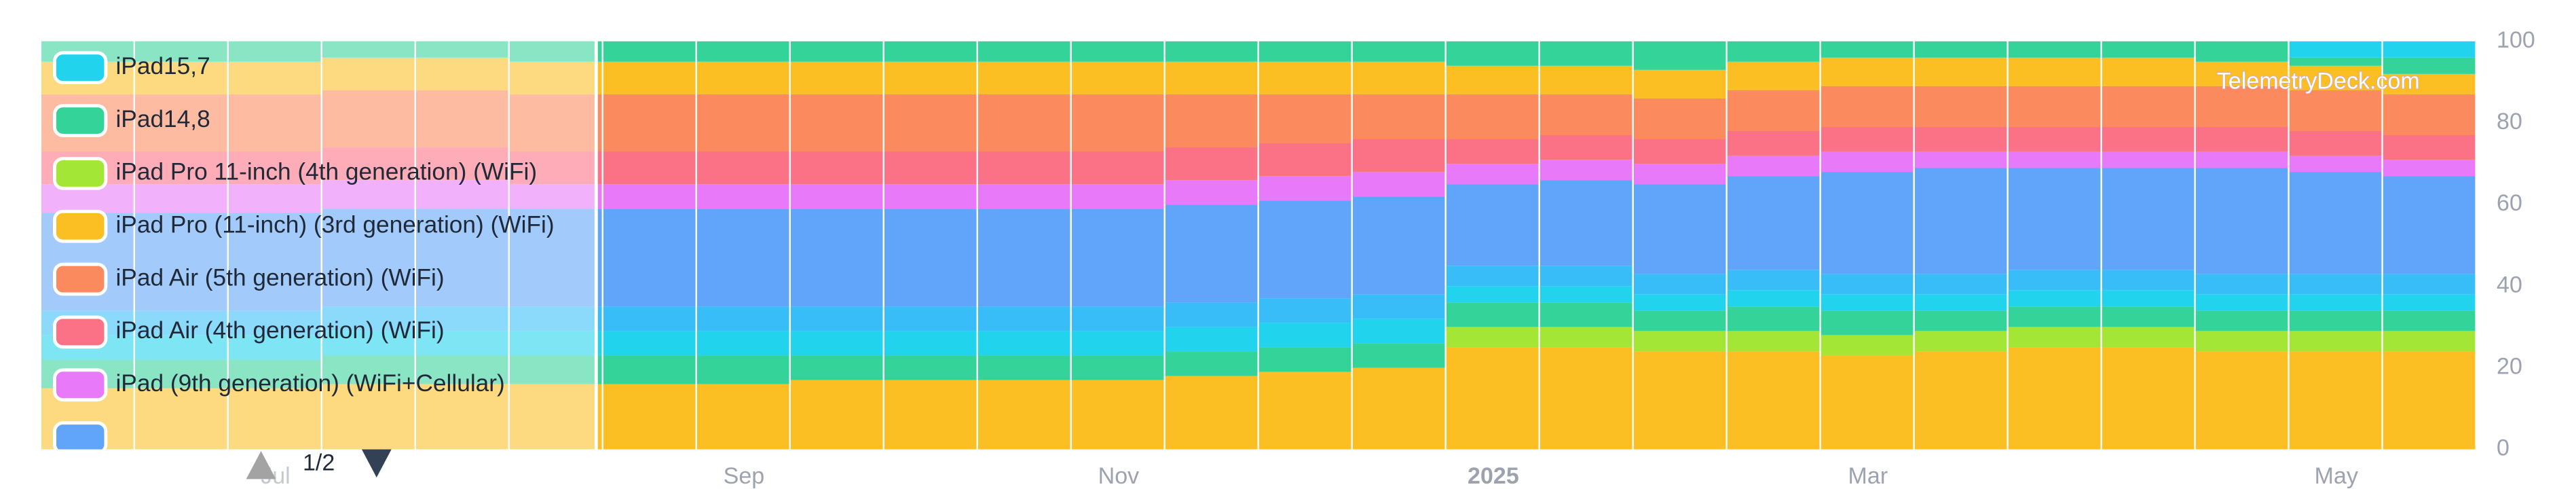 Image resolution: width=2576 pixels, height=489 pixels. I want to click on legend-page-up, so click(261, 465).